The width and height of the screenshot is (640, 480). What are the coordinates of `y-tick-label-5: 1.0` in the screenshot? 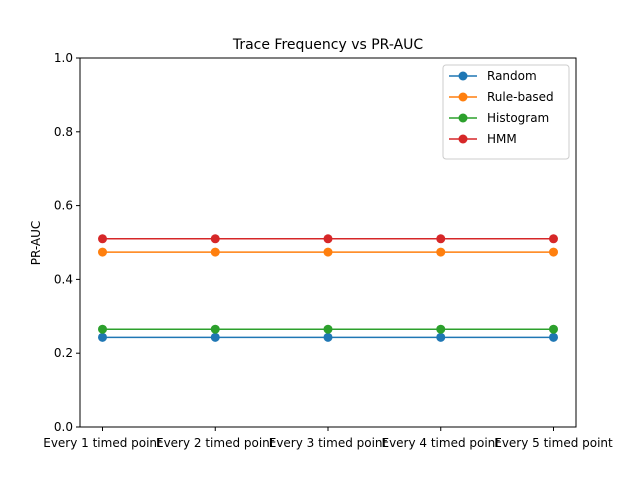 It's located at (63, 58).